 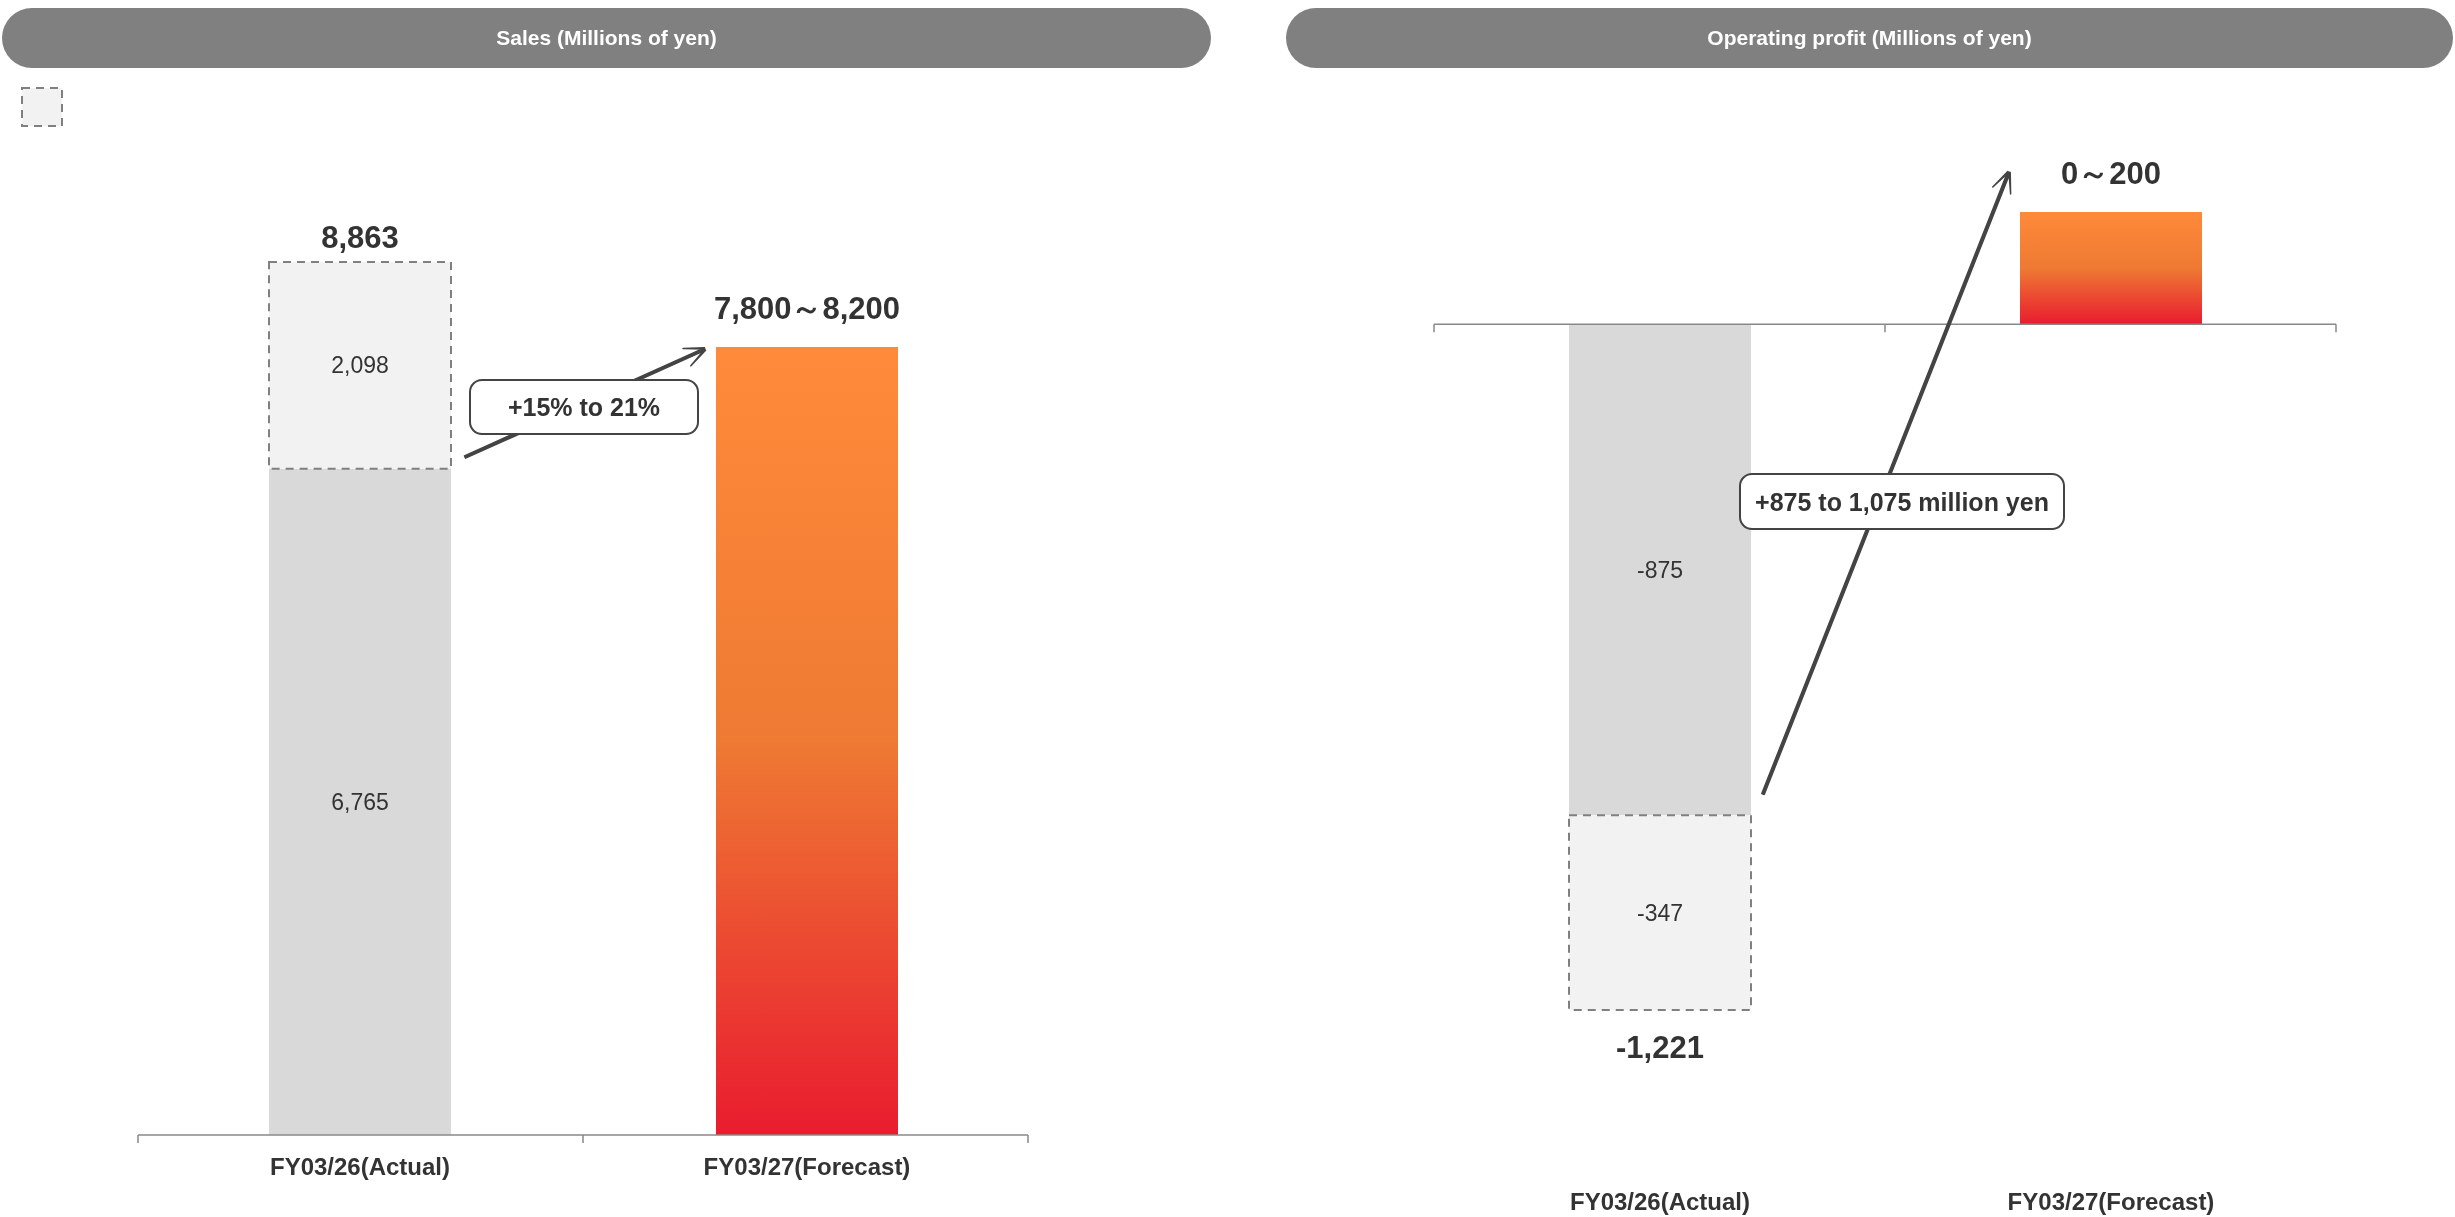 I want to click on chart-title: Operating profit (Millions of yen), so click(x=1869, y=37).